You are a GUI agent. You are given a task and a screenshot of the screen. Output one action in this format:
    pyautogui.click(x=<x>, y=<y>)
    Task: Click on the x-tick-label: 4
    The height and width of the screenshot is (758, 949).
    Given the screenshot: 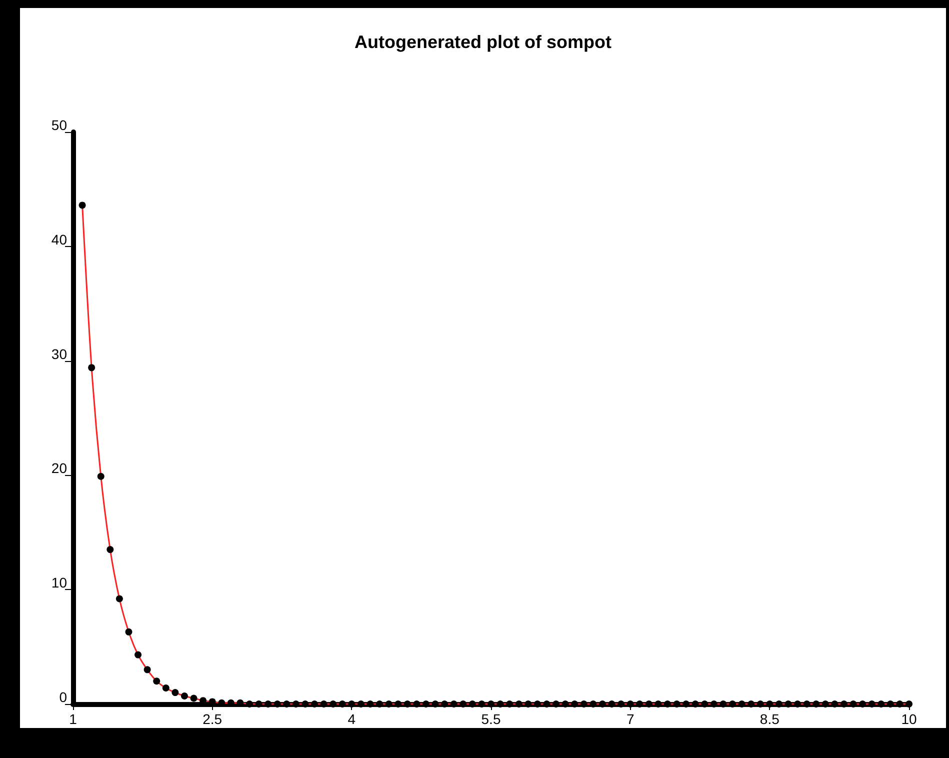 What is the action you would take?
    pyautogui.click(x=352, y=719)
    